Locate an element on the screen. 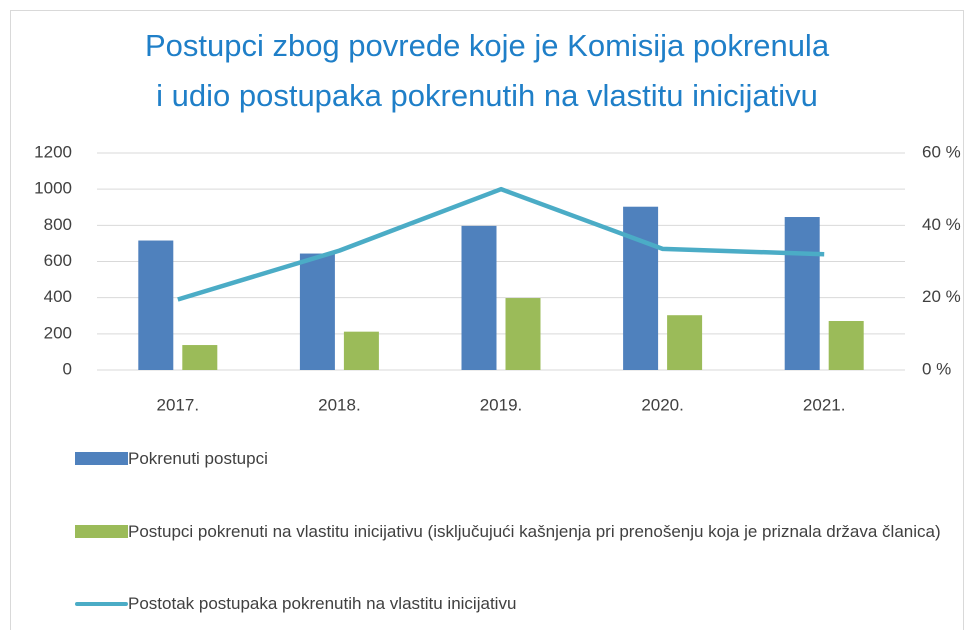 The image size is (974, 630). line is located at coordinates (501, 244).